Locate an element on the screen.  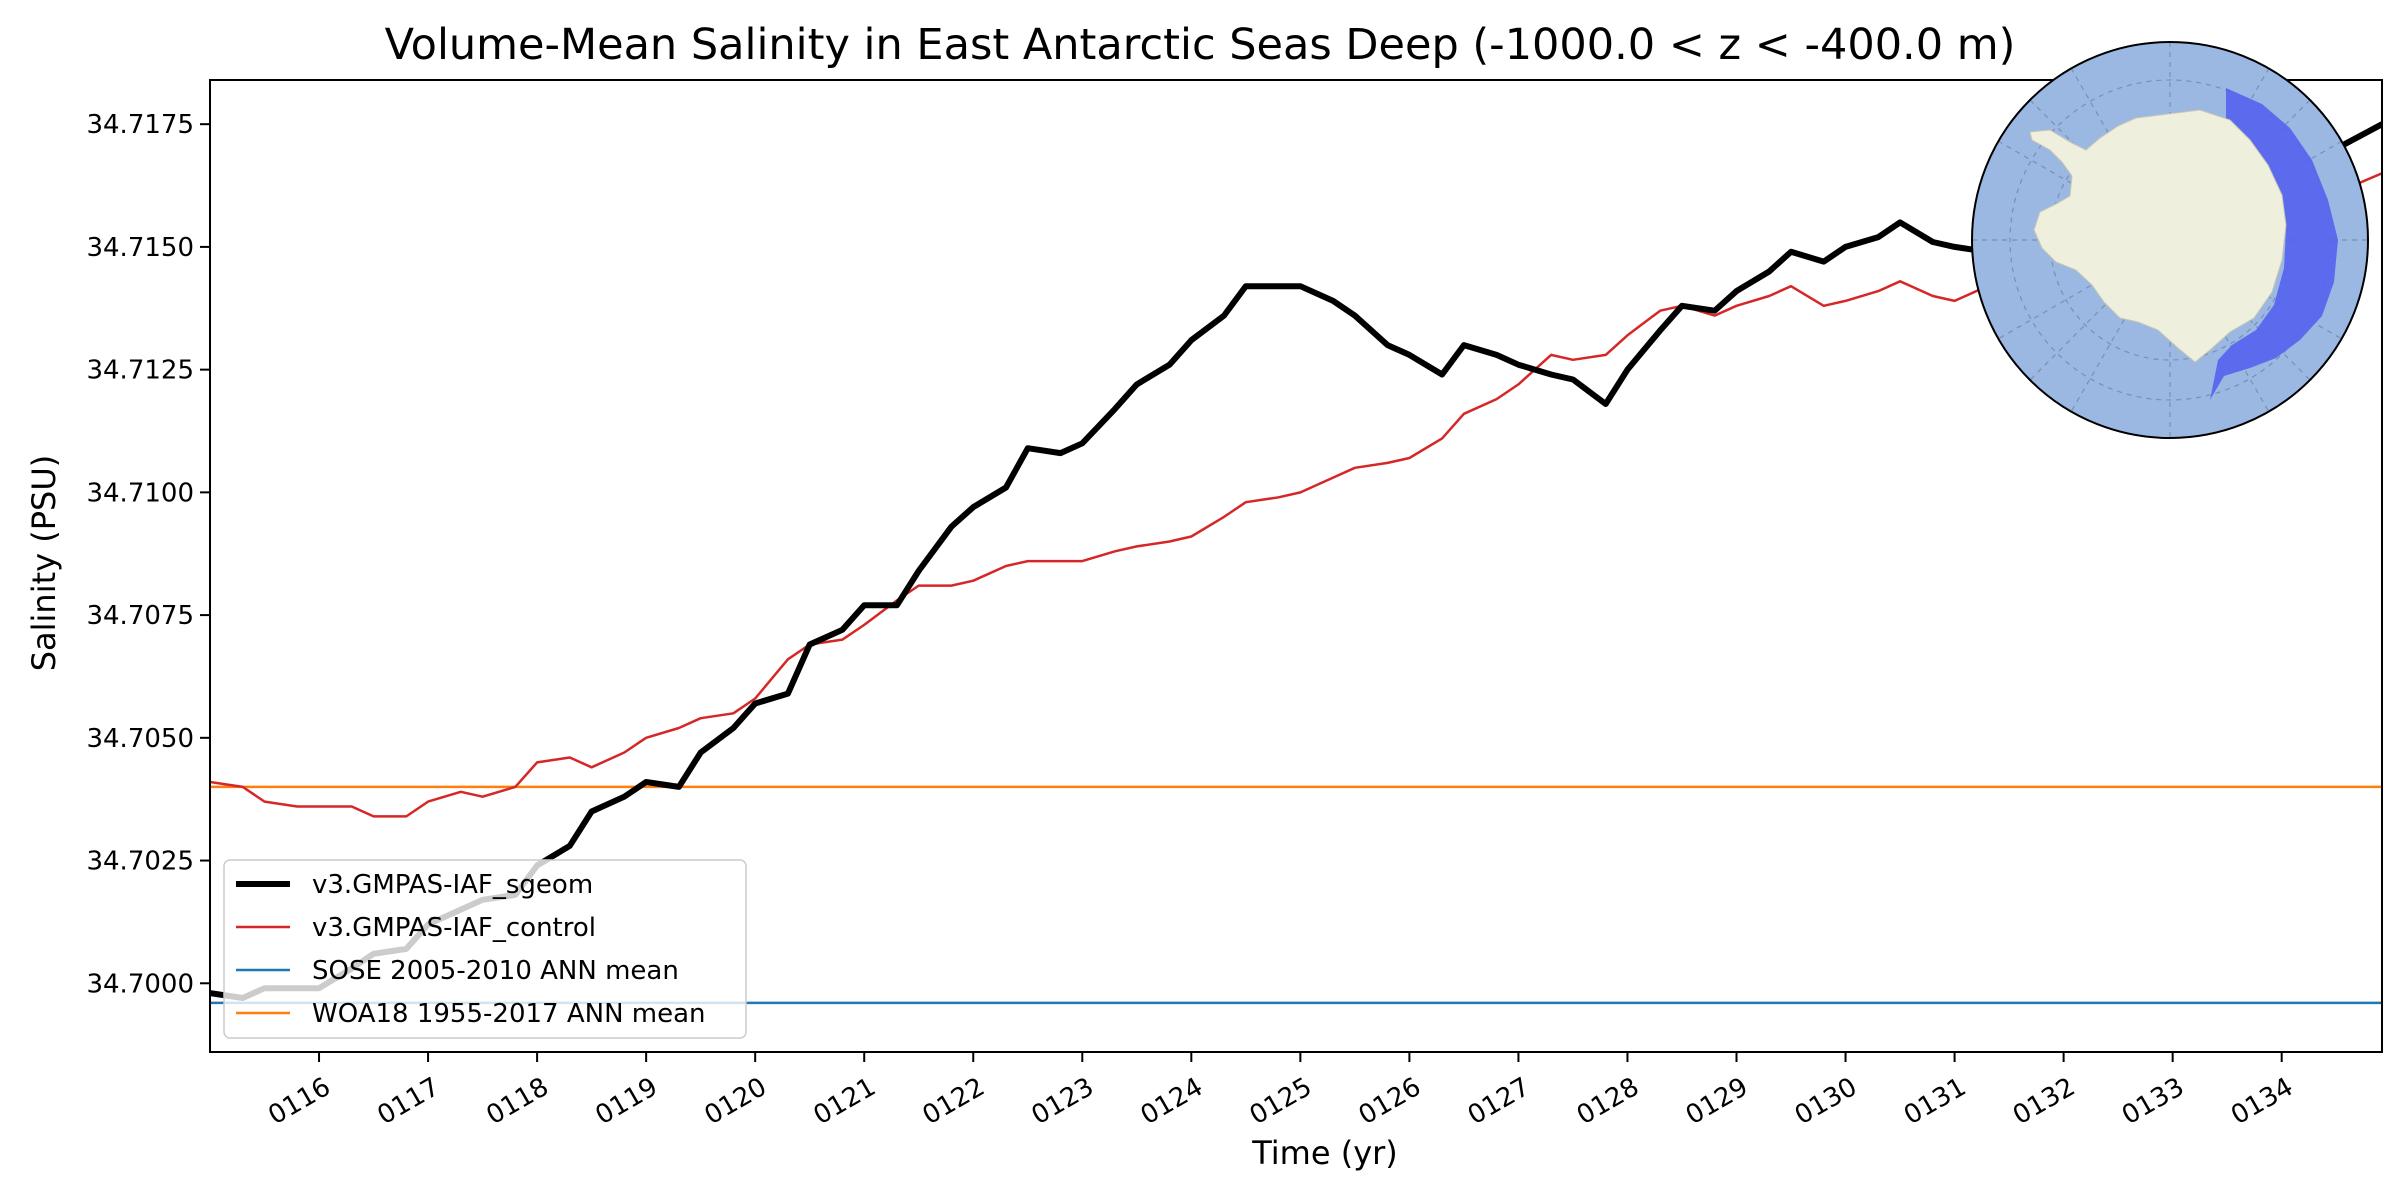
x-tick-label: 0120 is located at coordinates (736, 1101).